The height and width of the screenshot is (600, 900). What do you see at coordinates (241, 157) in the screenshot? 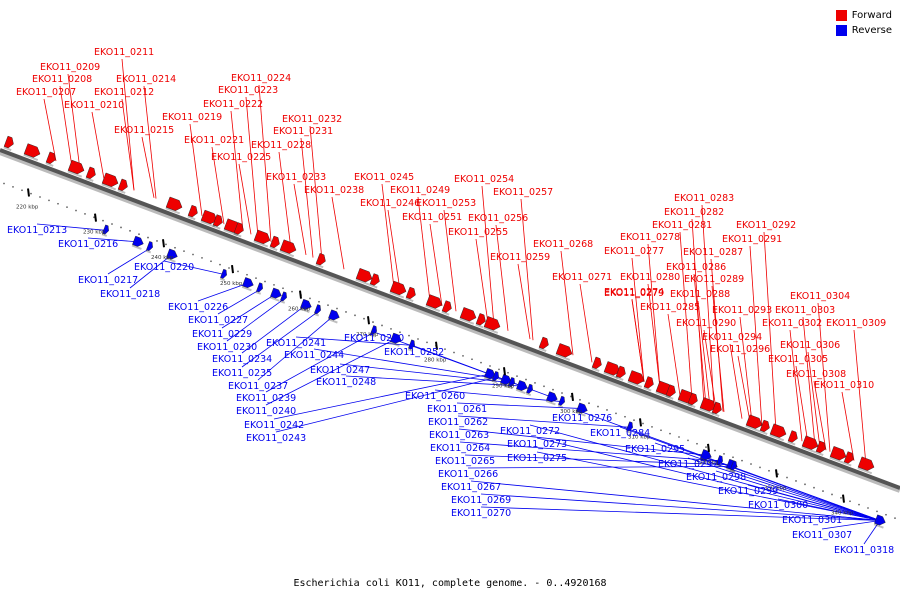
I see `forward-gene-label: EKO11_0225` at bounding box center [241, 157].